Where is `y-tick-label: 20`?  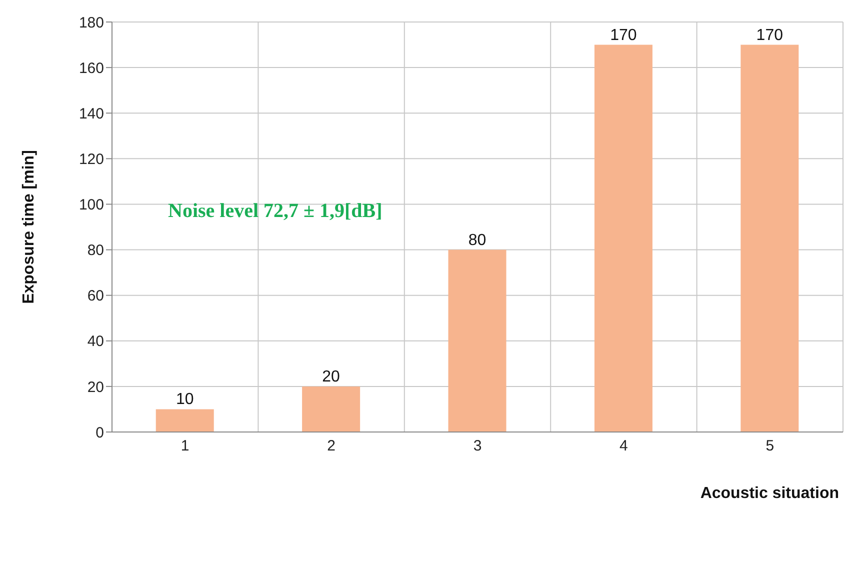 y-tick-label: 20 is located at coordinates (95, 387).